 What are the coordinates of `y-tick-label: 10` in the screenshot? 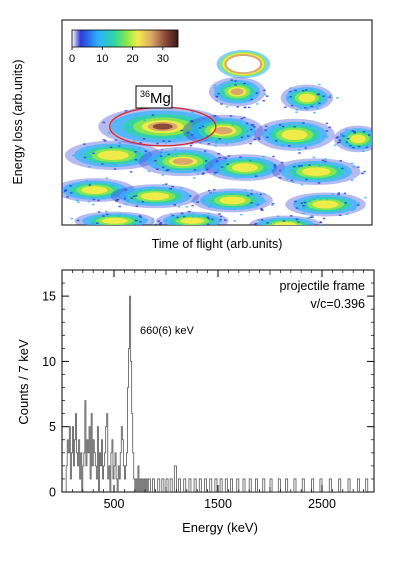 It's located at (49, 362).